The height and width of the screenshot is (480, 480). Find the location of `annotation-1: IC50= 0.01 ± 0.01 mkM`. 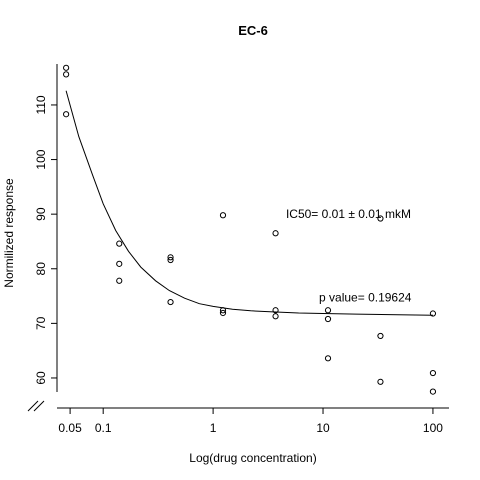

annotation-1: IC50= 0.01 ± 0.01 mkM is located at coordinates (348, 214).